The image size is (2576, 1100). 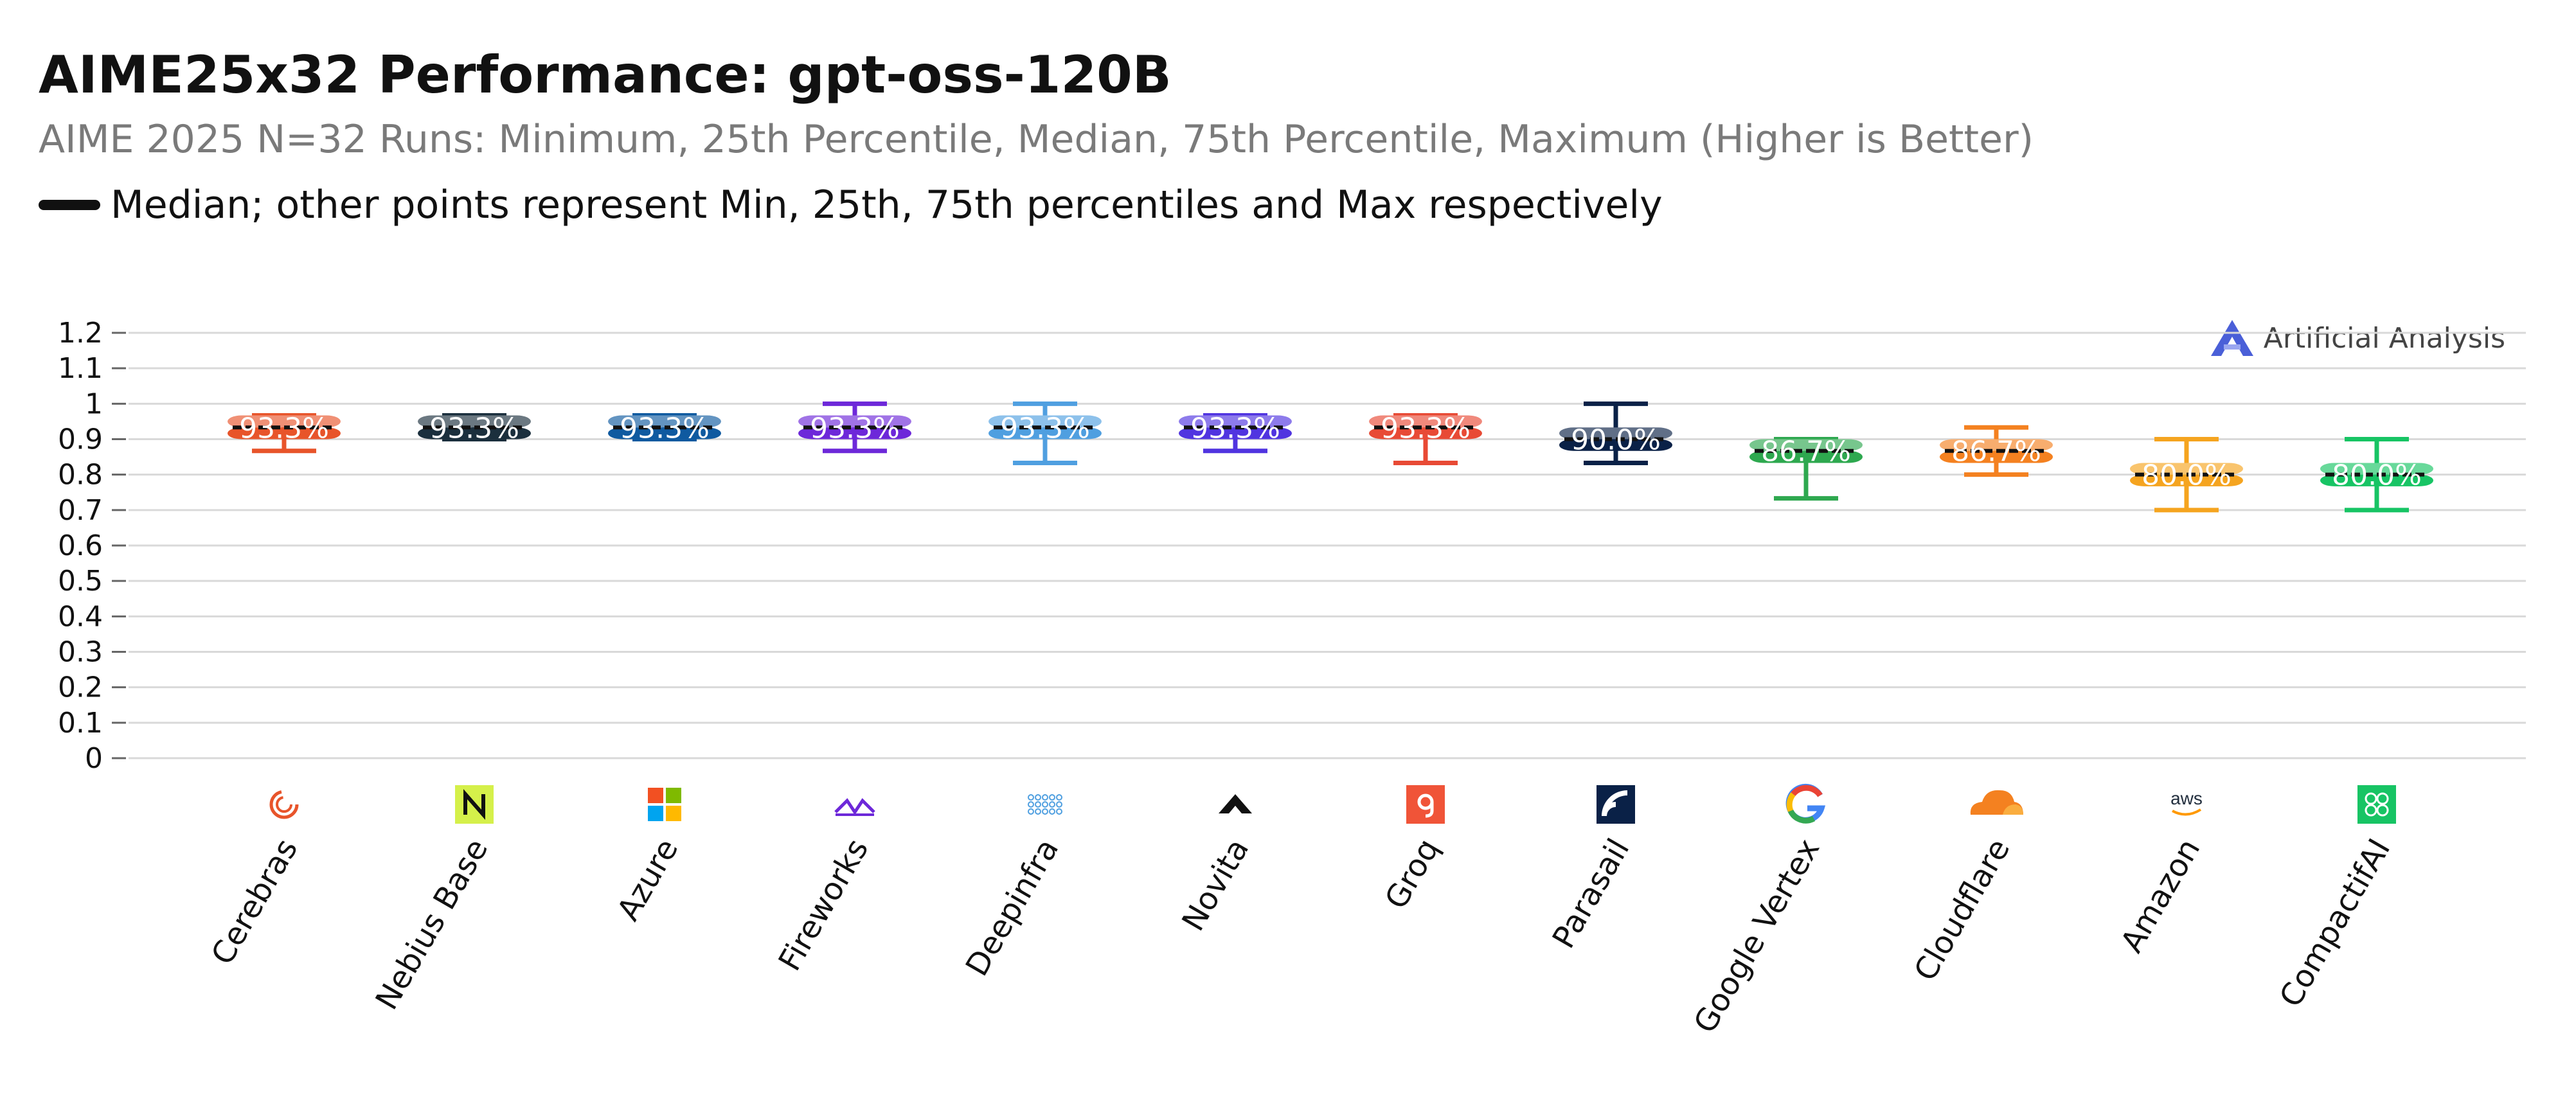 What do you see at coordinates (474, 804) in the screenshot?
I see `nebius-logo-icon` at bounding box center [474, 804].